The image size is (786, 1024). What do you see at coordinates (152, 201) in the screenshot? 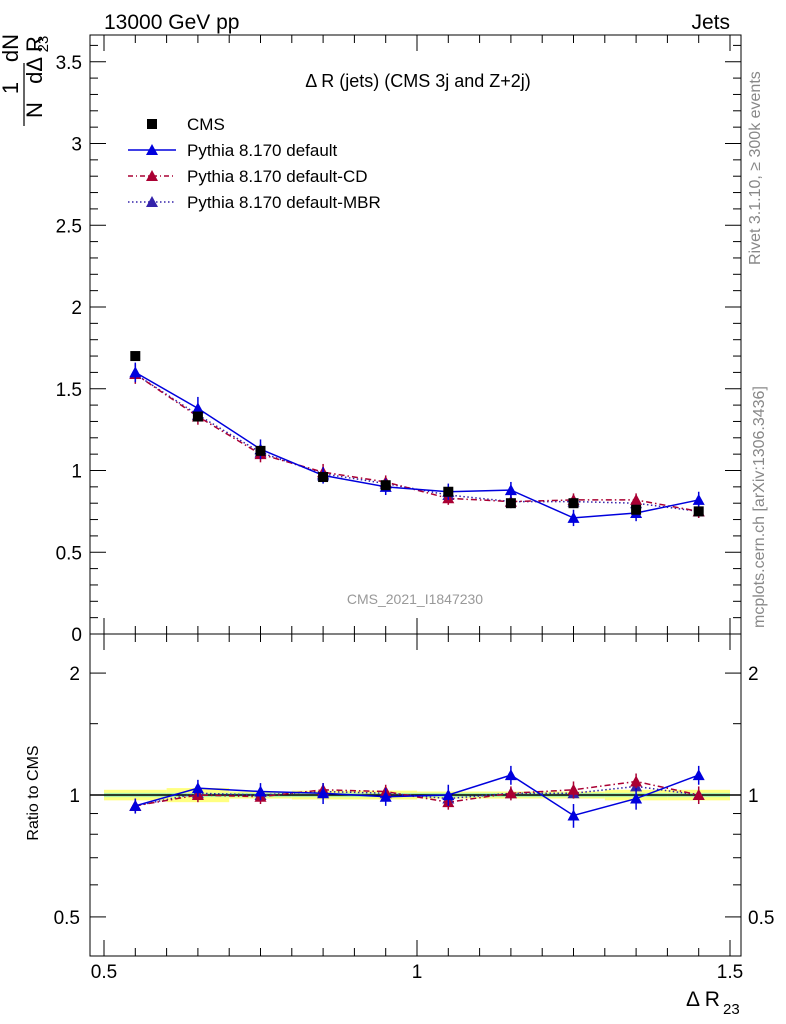
I see `legend-marker-mbr` at bounding box center [152, 201].